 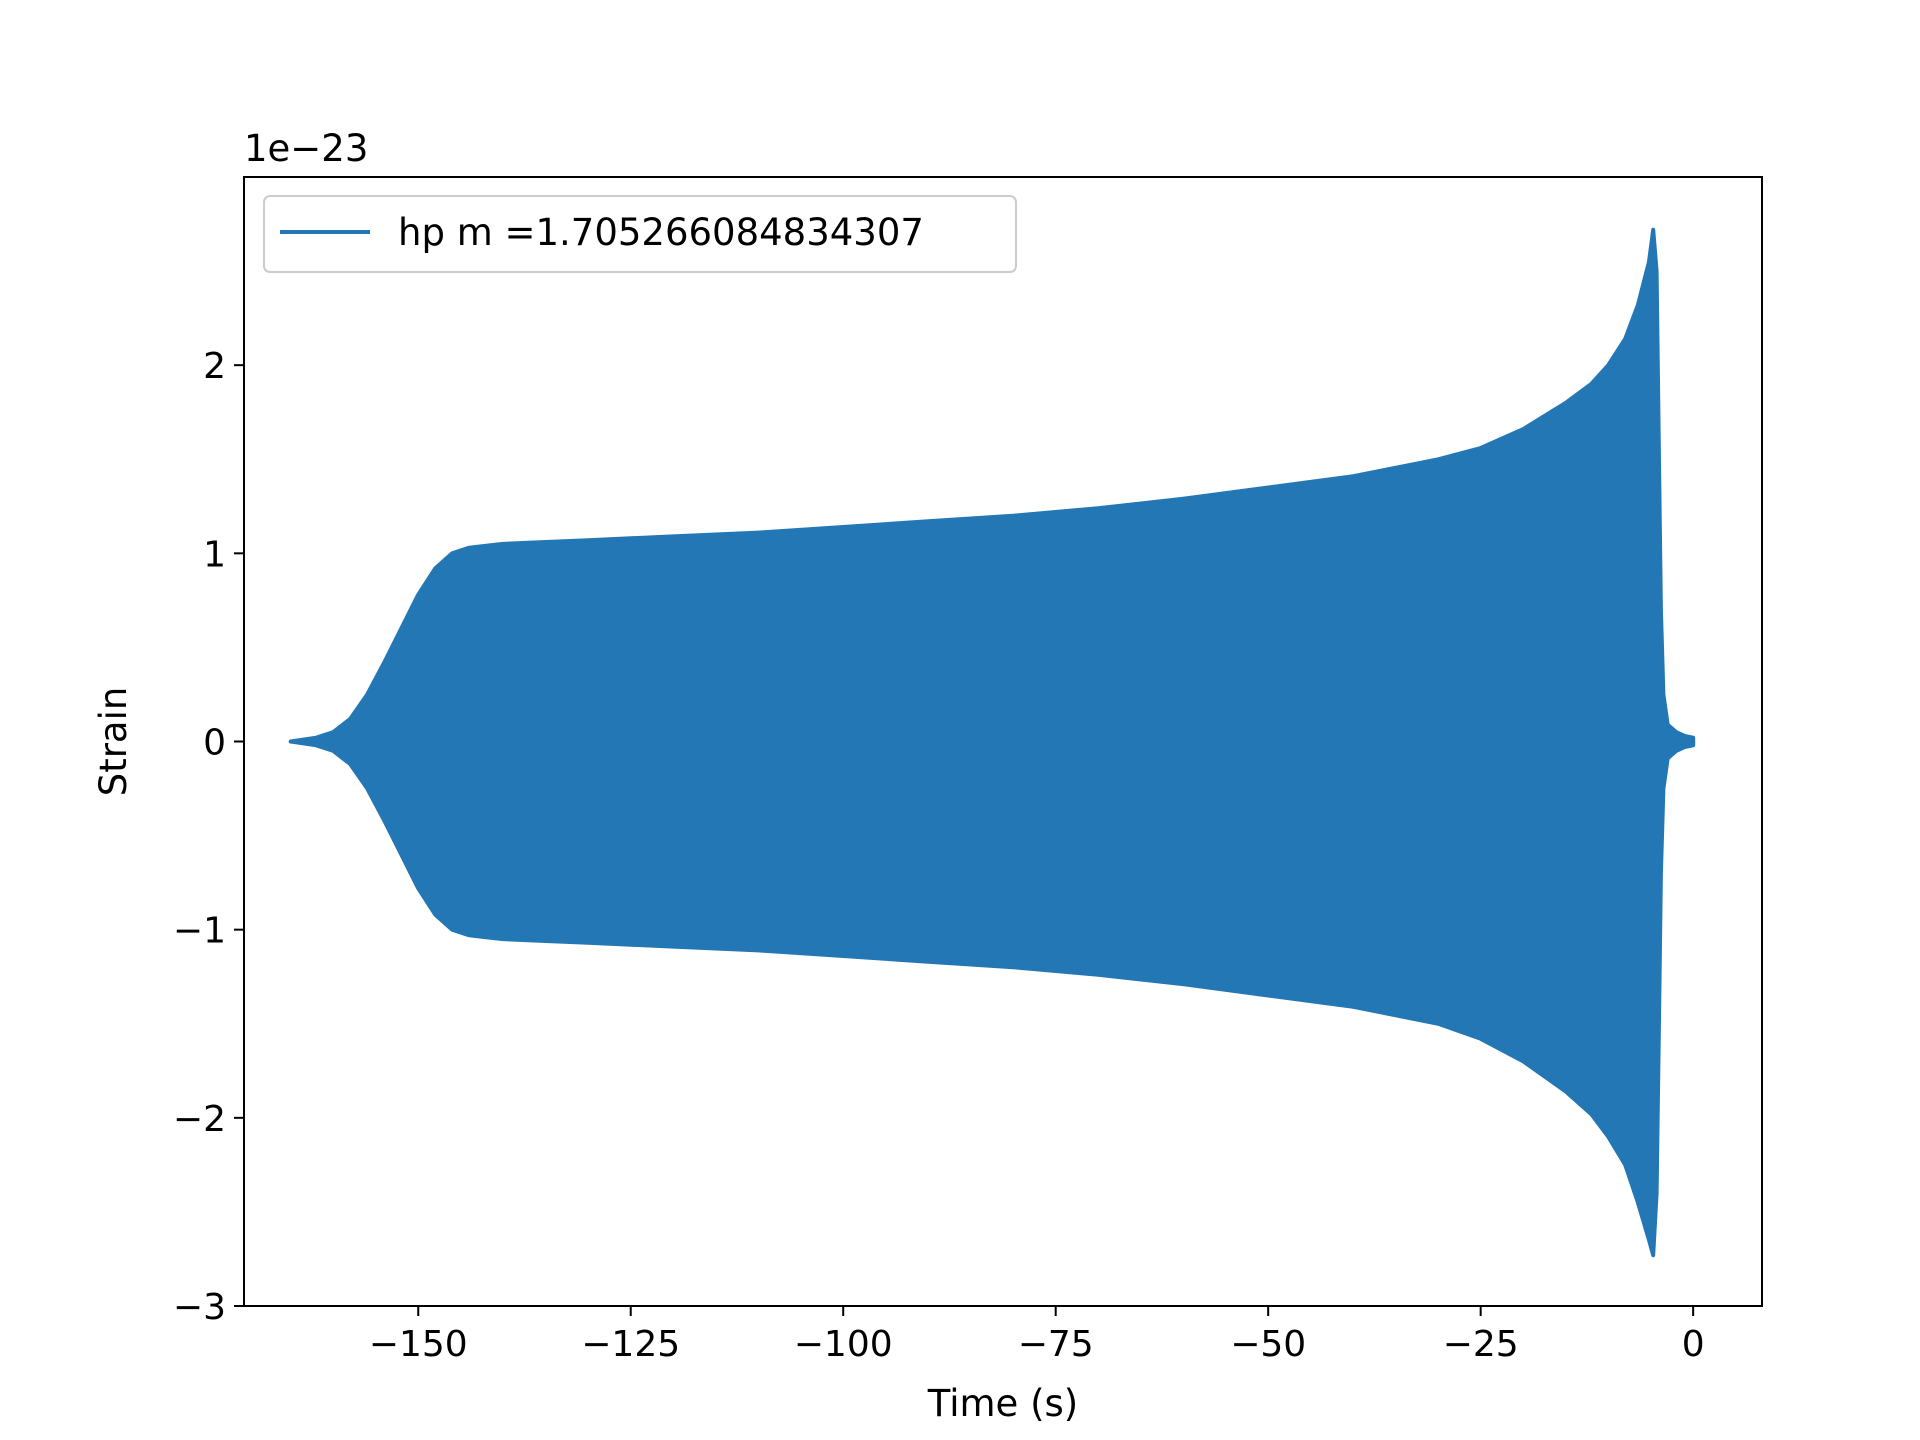 I want to click on y-tick-label: −2, so click(x=199, y=1119).